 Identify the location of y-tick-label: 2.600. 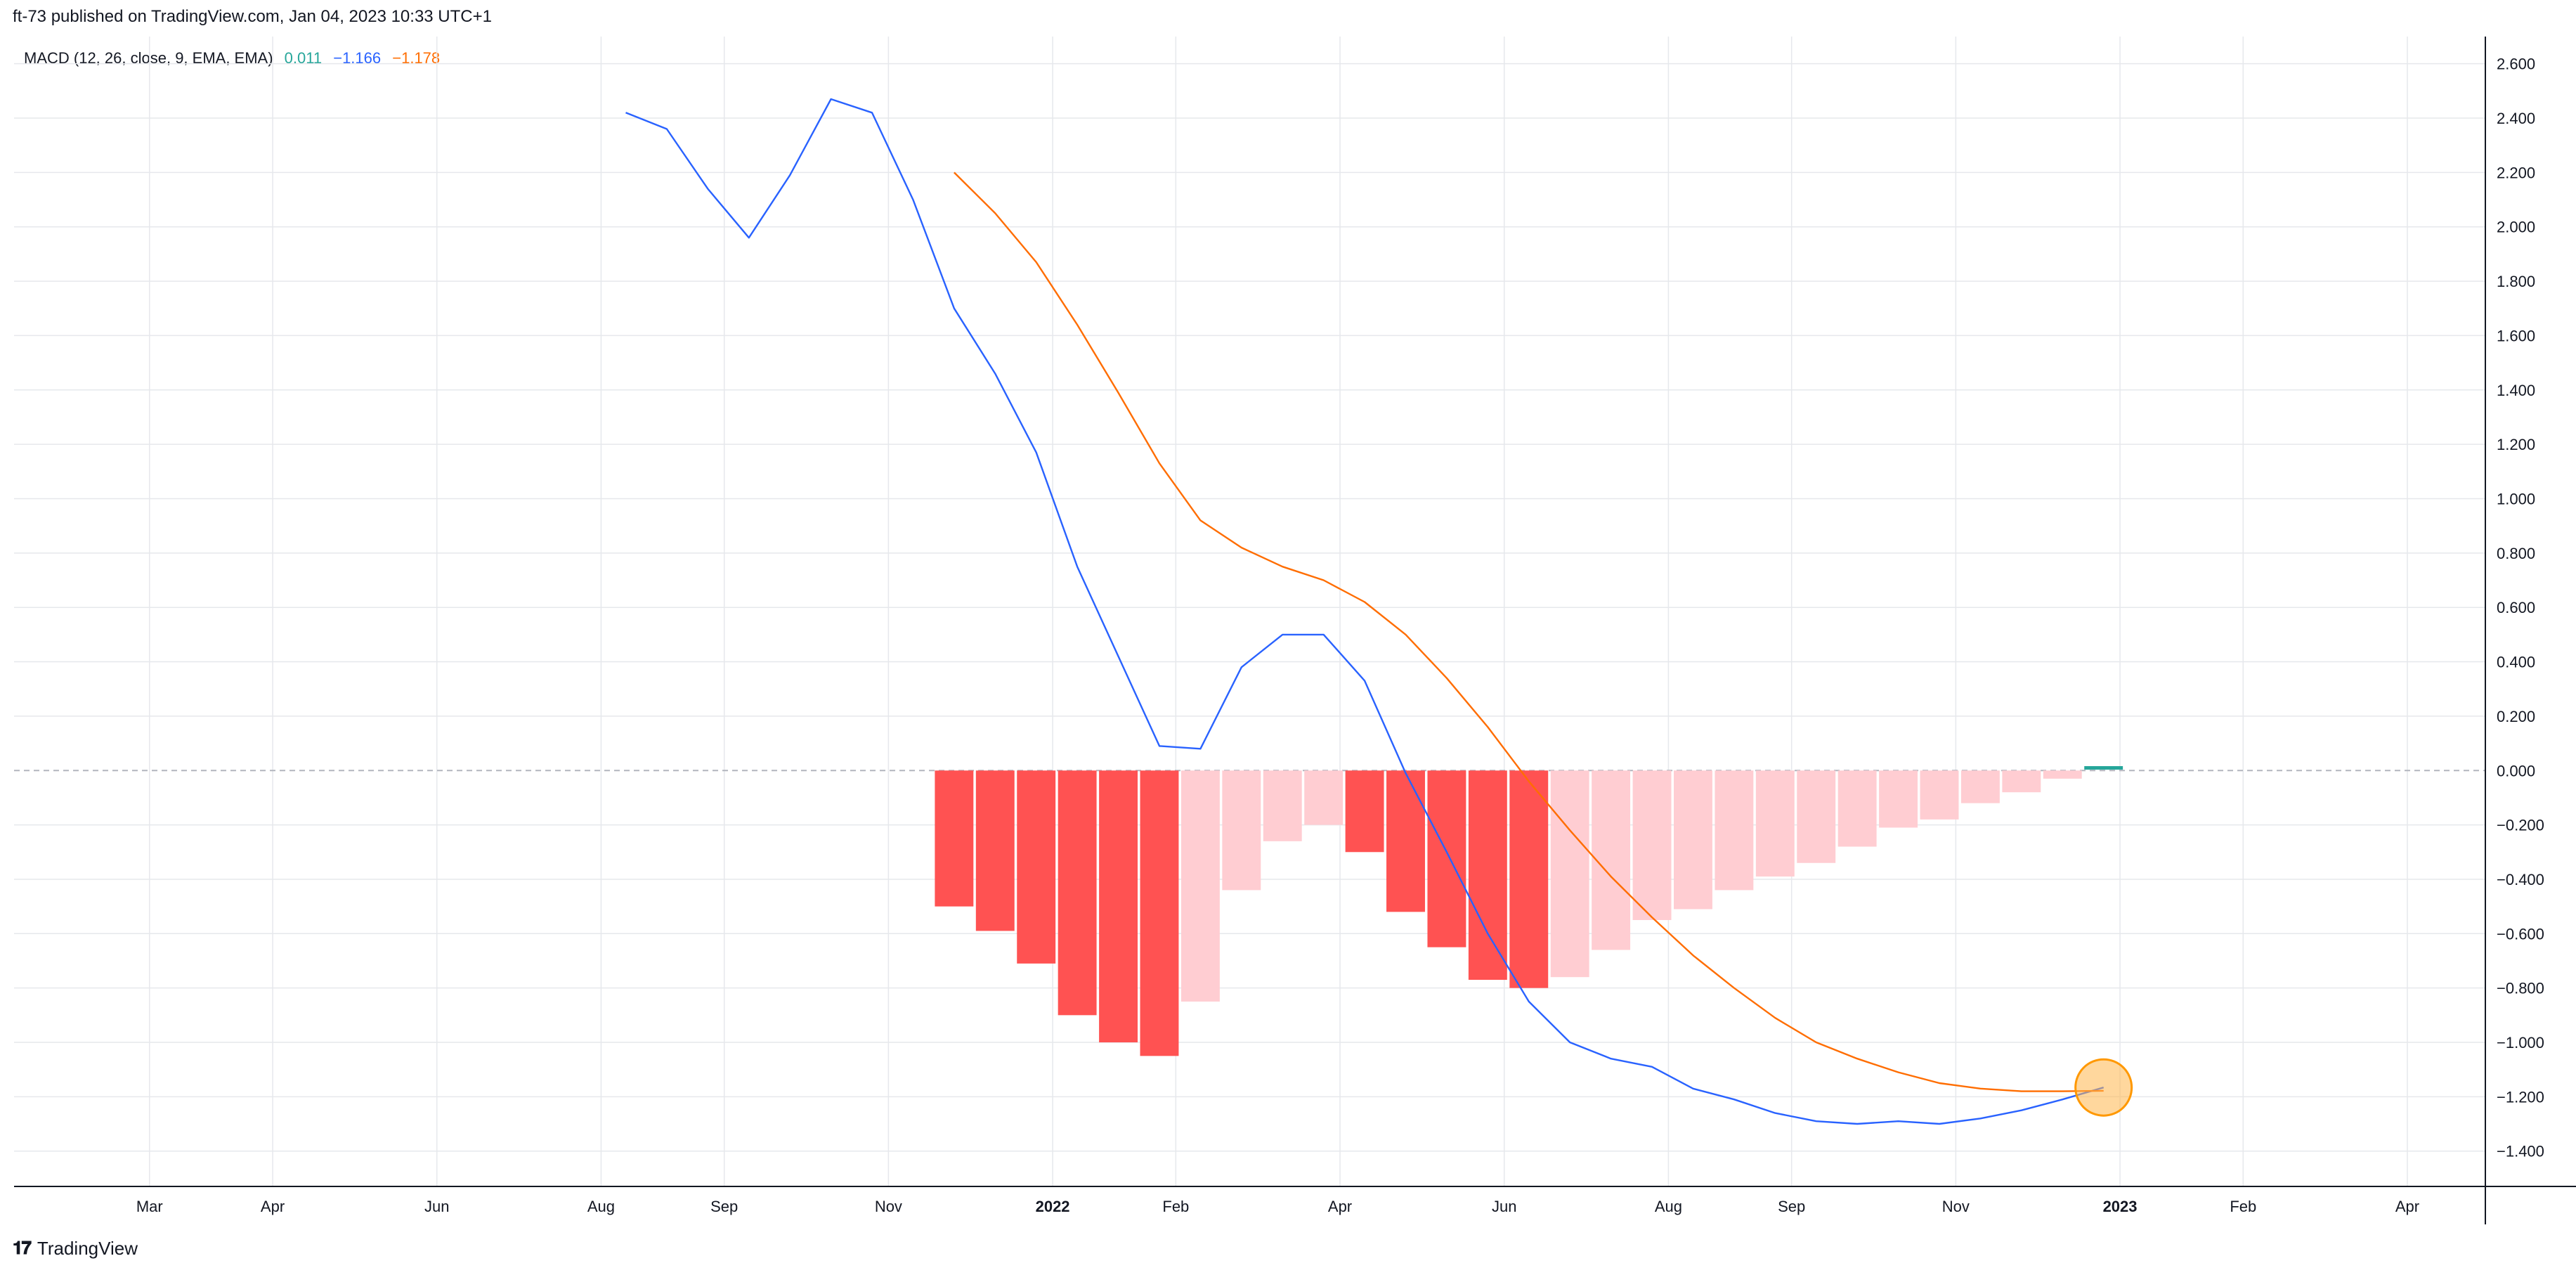
(2516, 64).